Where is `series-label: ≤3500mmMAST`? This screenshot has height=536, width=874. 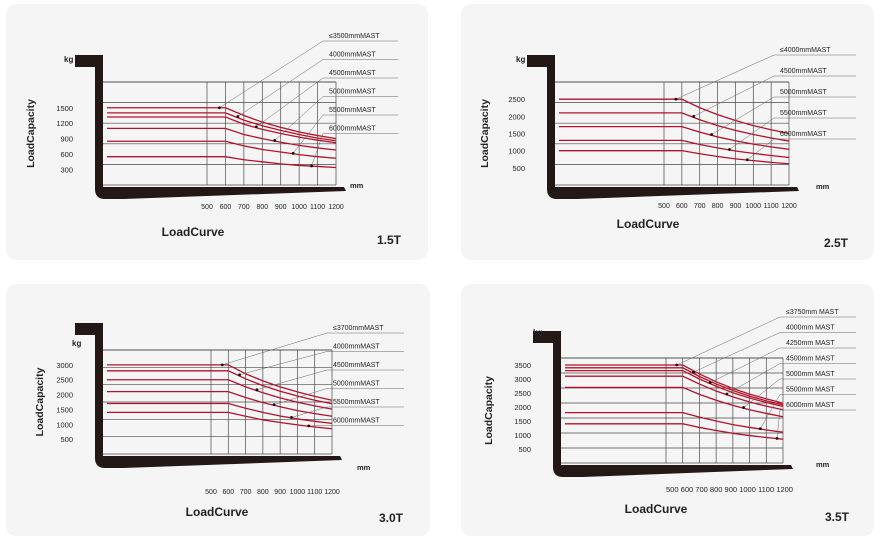 series-label: ≤3500mmMAST is located at coordinates (354, 36).